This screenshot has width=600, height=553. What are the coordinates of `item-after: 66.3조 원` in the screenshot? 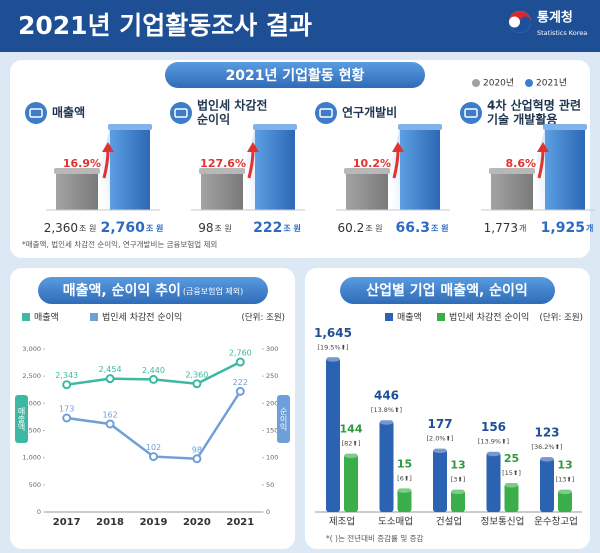 It's located at (421, 228).